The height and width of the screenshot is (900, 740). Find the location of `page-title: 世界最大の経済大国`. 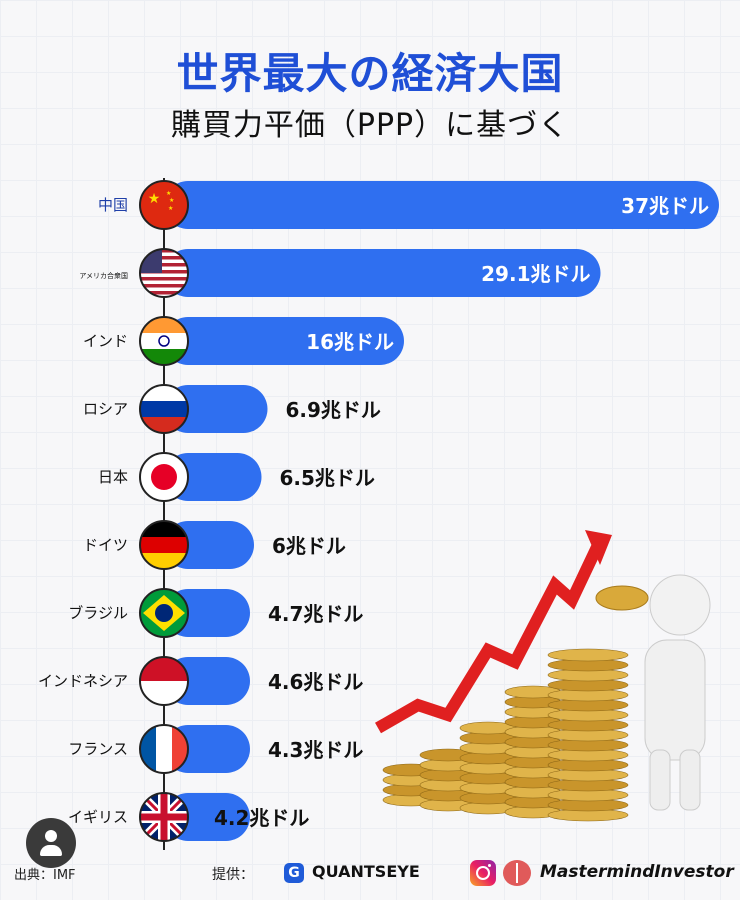

page-title: 世界最大の経済大国 is located at coordinates (370, 73).